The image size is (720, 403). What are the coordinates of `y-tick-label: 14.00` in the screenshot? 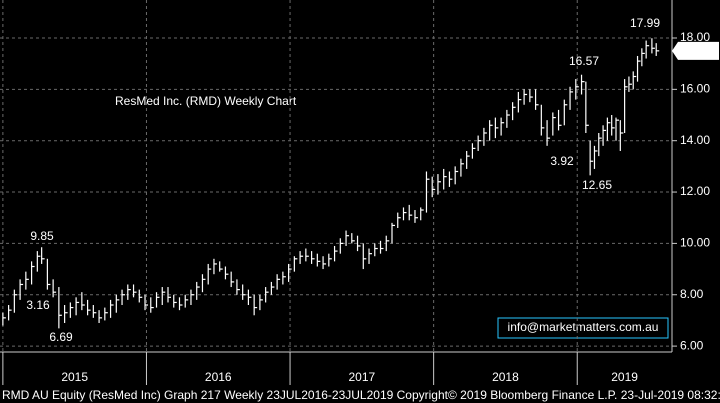 It's located at (695, 140).